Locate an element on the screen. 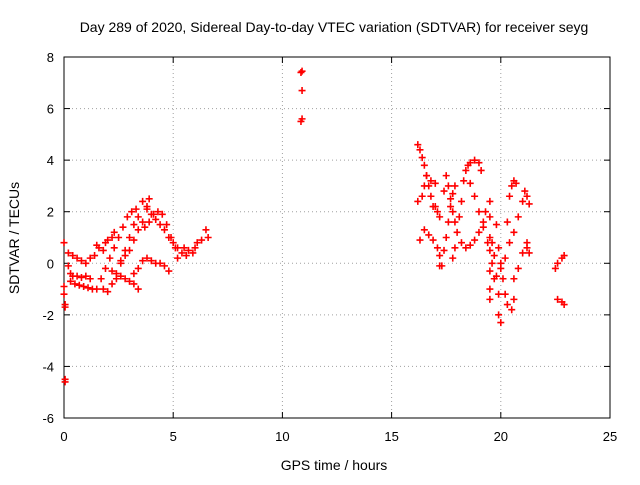  y-tick-label: -6 is located at coordinates (48, 418).